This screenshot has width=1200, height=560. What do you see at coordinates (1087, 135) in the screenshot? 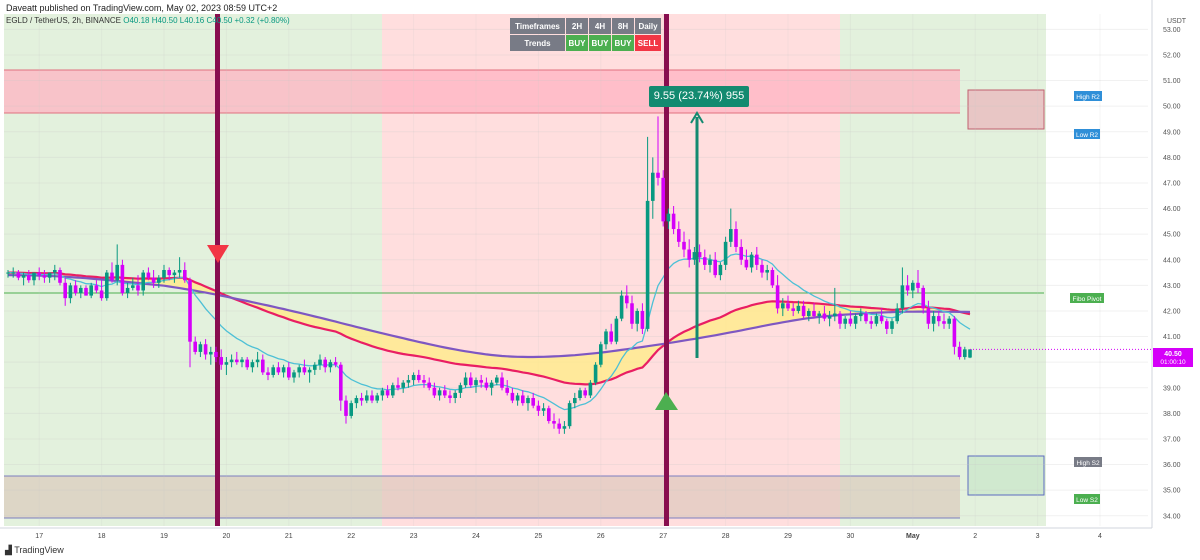
I see `low-r2-label: Low R2` at bounding box center [1087, 135].